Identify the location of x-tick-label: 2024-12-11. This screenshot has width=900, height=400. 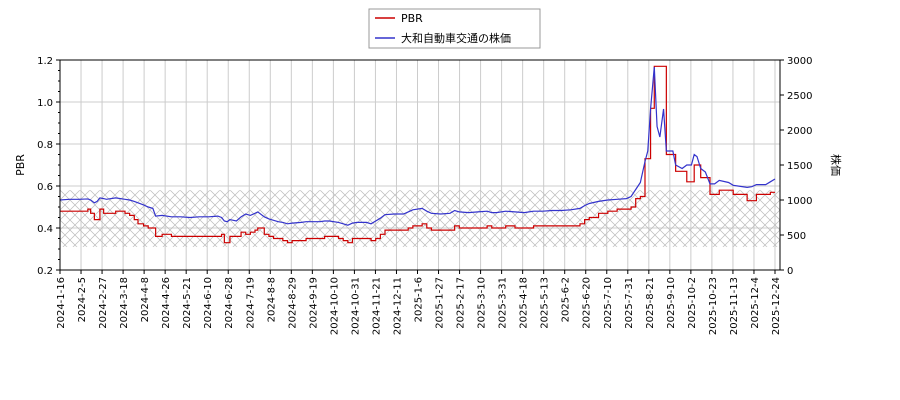
(397, 306).